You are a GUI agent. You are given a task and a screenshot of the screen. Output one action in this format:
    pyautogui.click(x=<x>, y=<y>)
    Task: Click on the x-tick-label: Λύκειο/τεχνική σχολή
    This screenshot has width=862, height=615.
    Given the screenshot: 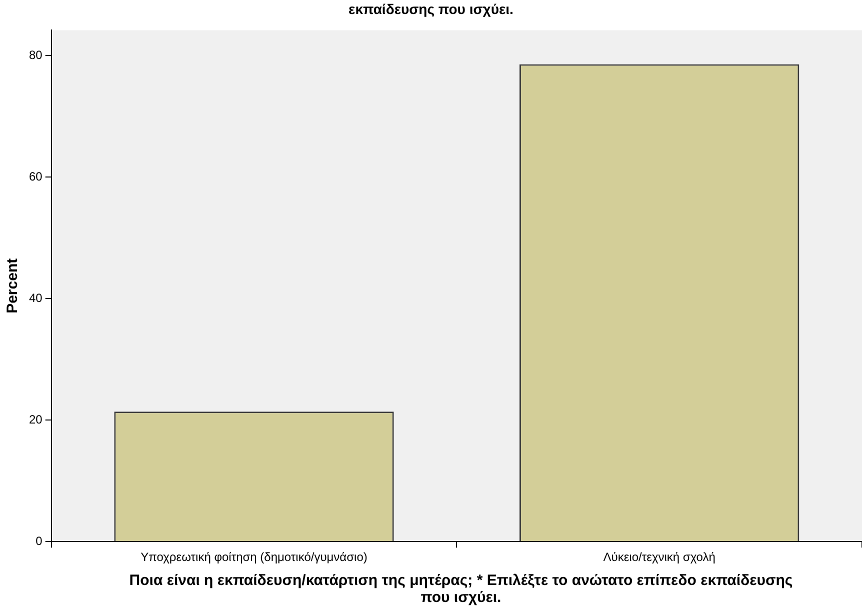 What is the action you would take?
    pyautogui.click(x=659, y=557)
    